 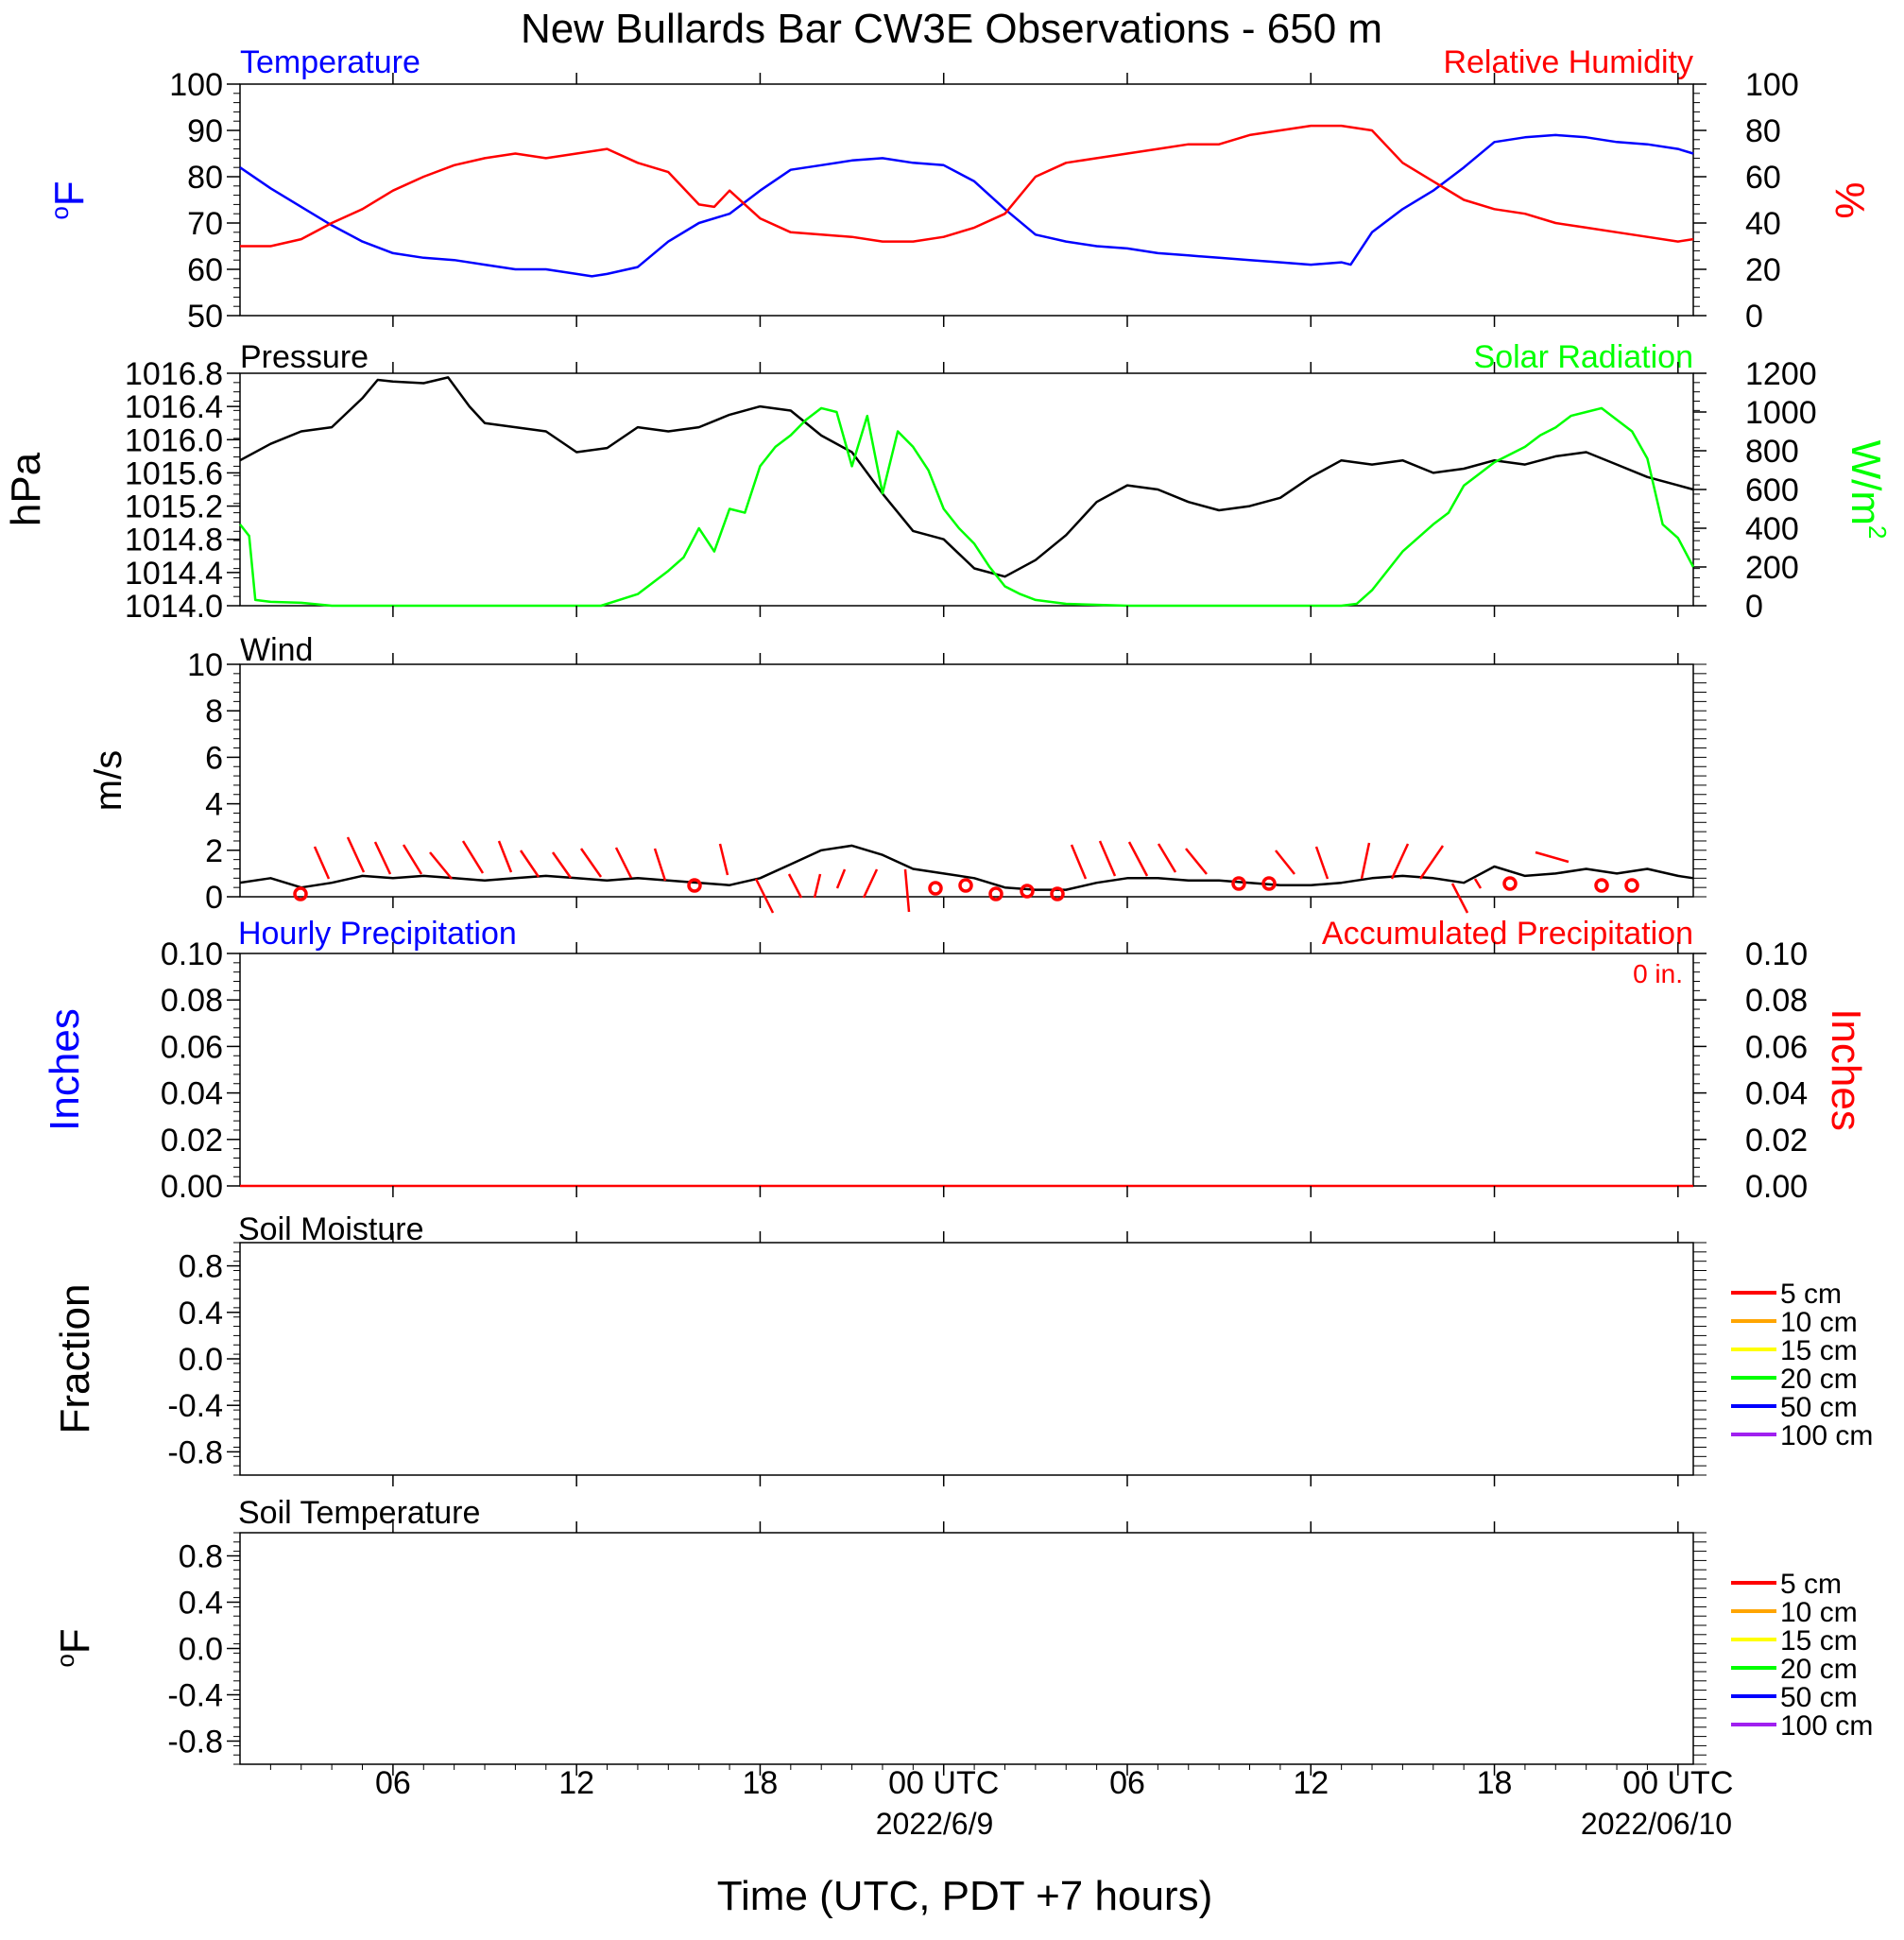 I want to click on wind-series, so click(x=966, y=868).